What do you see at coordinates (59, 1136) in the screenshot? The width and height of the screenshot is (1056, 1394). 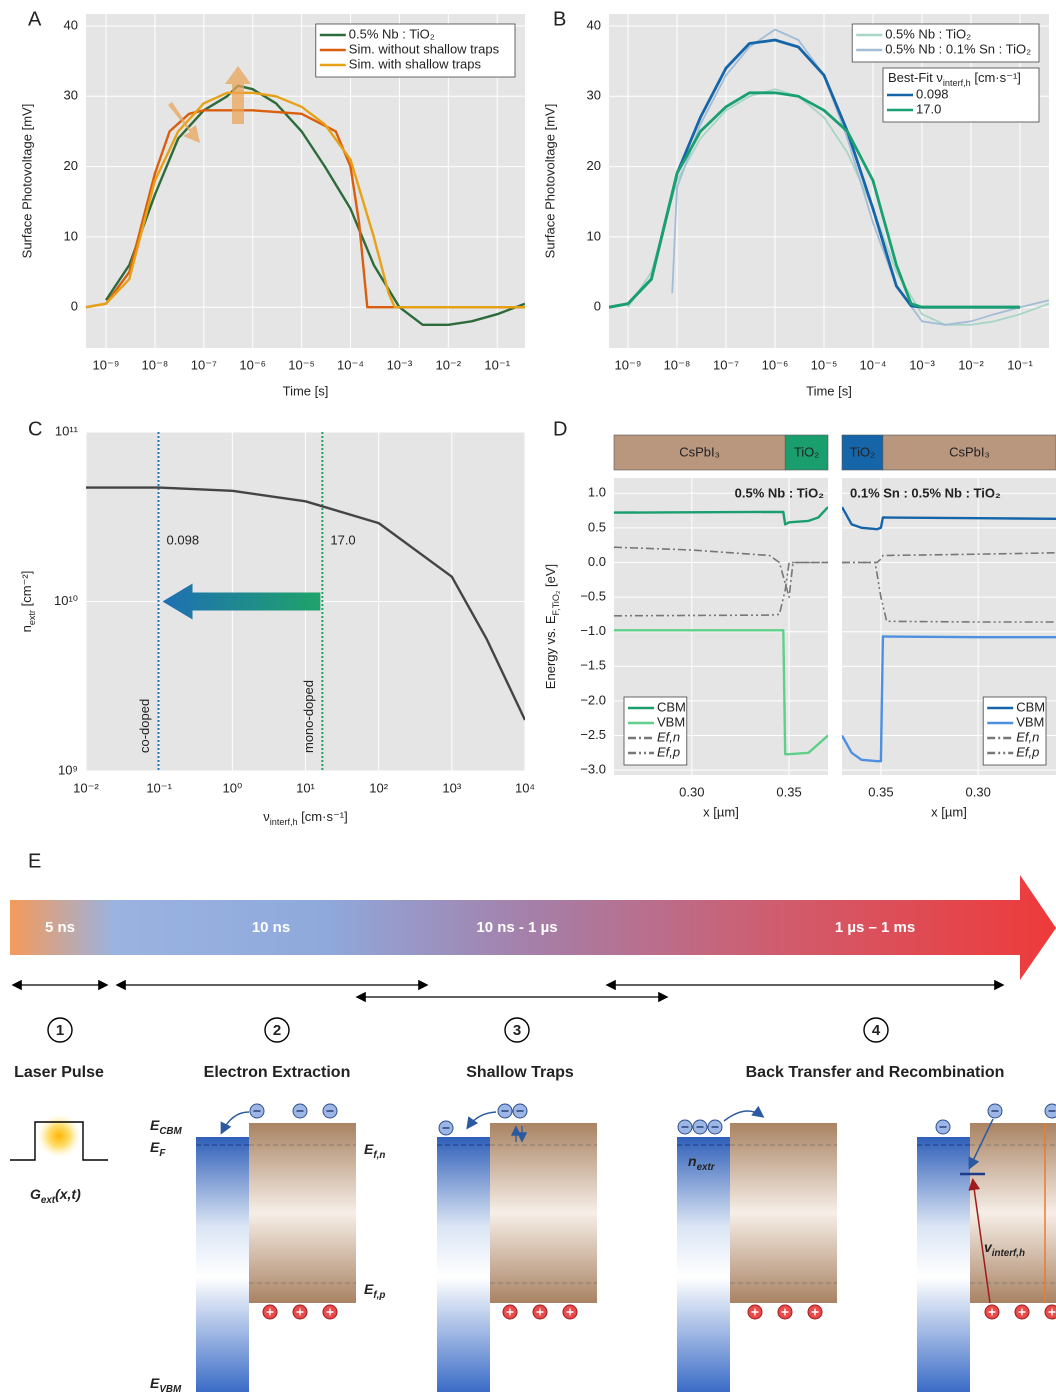 I see `laser-spot` at bounding box center [59, 1136].